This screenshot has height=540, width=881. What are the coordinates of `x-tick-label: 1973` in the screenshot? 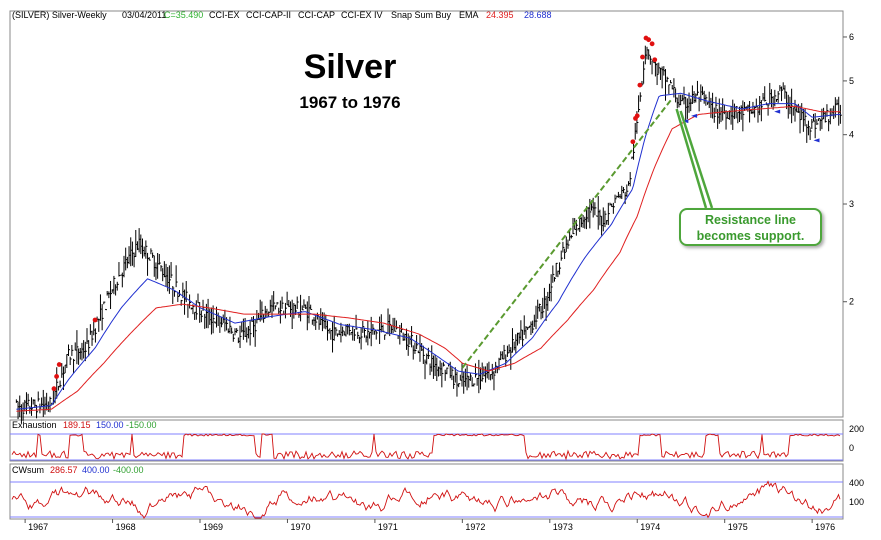 It's located at (563, 527).